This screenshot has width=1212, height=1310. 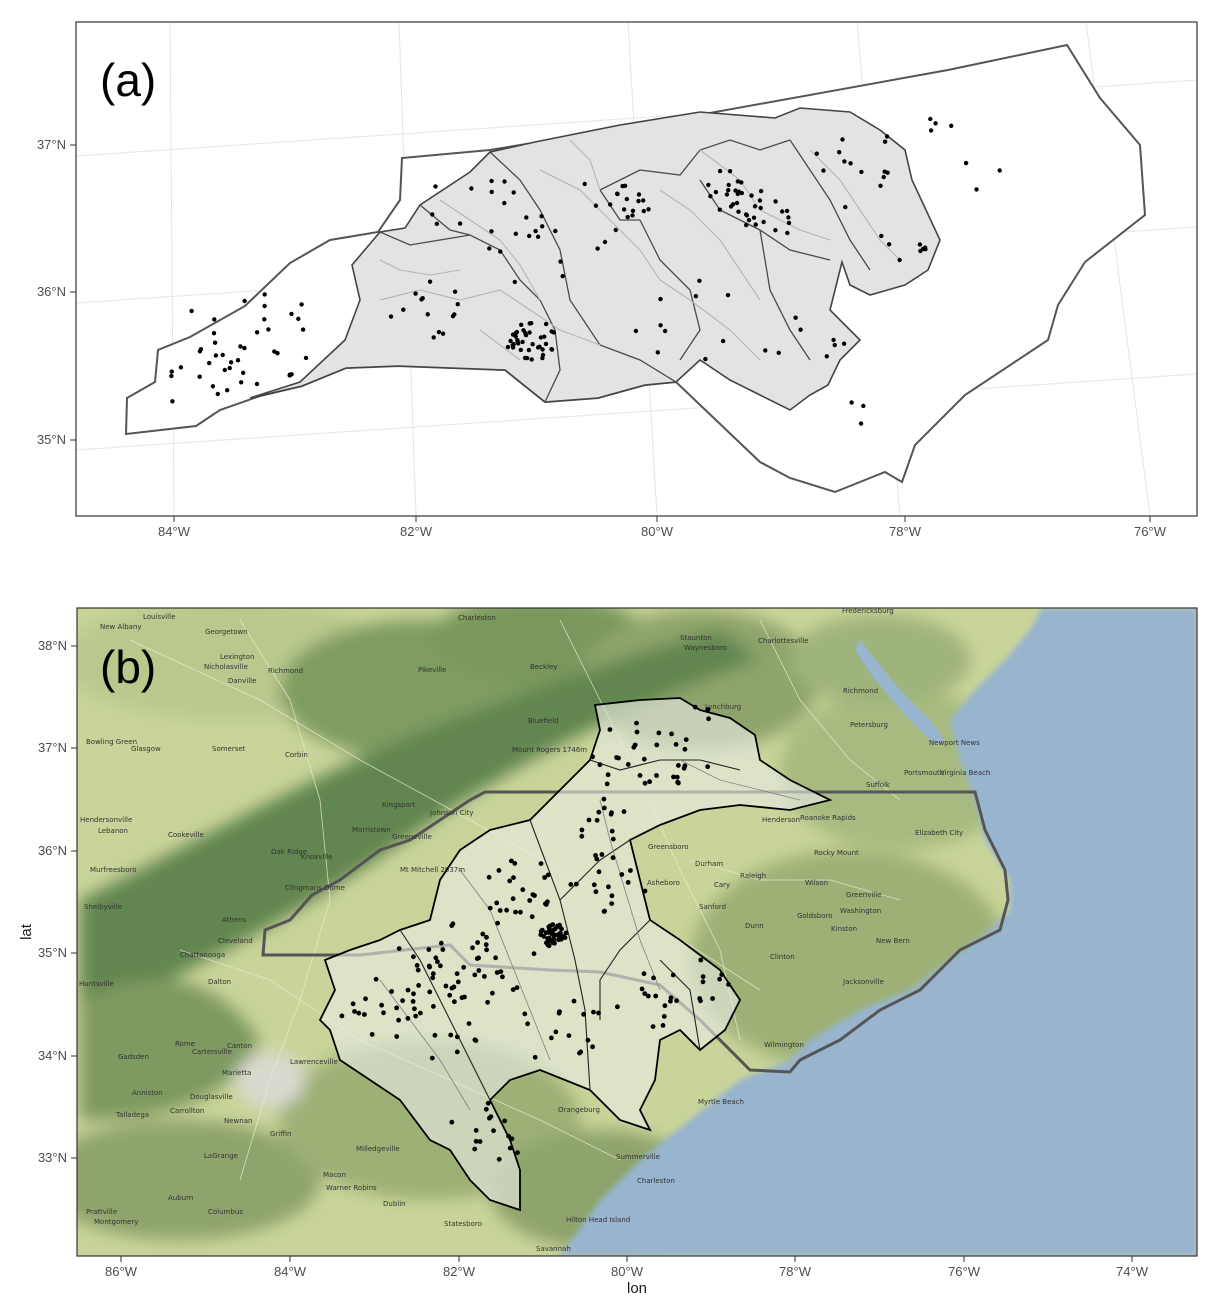 What do you see at coordinates (185, 1044) in the screenshot?
I see `place-label: Rome` at bounding box center [185, 1044].